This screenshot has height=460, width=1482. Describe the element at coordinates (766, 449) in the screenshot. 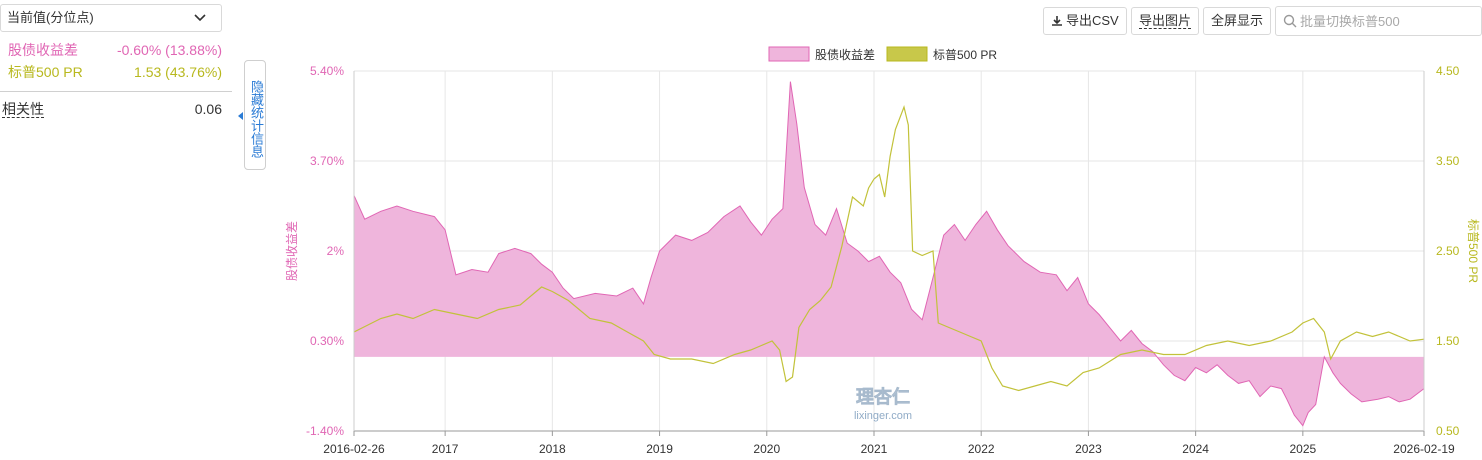

I see `x-tick-label: 2020` at that location.